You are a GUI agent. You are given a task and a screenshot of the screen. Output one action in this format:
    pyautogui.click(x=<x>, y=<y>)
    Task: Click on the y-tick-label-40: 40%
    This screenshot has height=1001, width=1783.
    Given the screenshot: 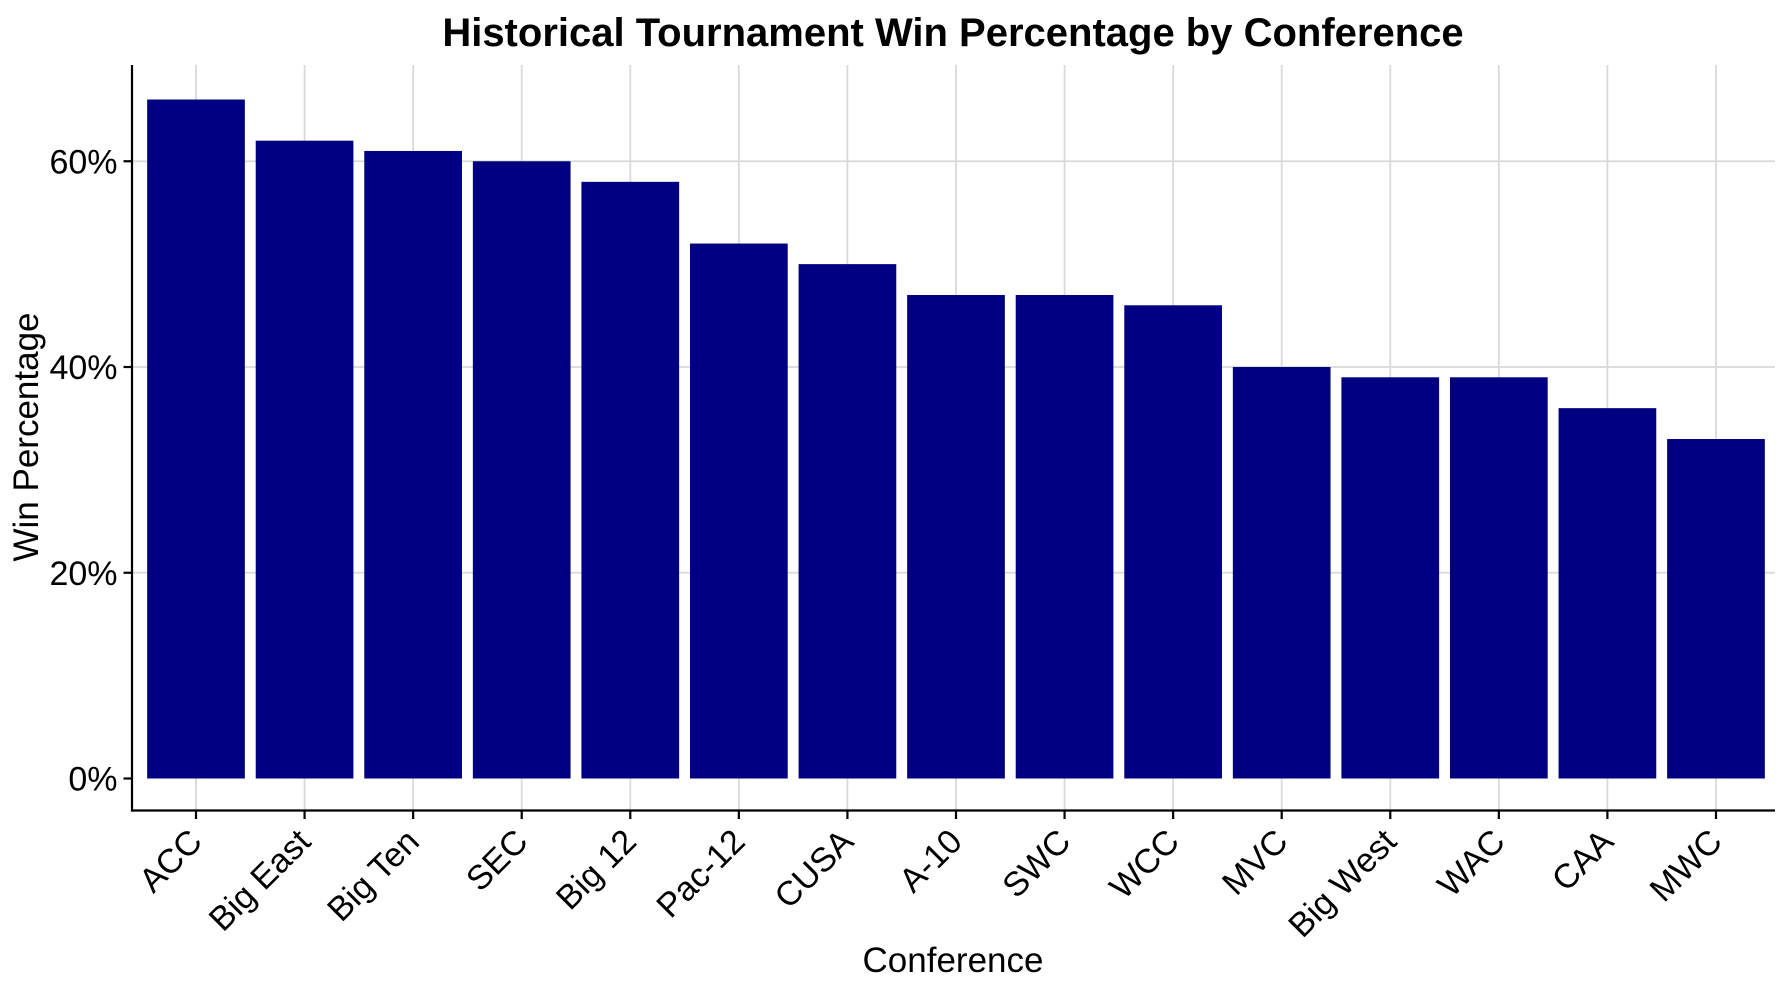 What is the action you would take?
    pyautogui.click(x=83, y=368)
    